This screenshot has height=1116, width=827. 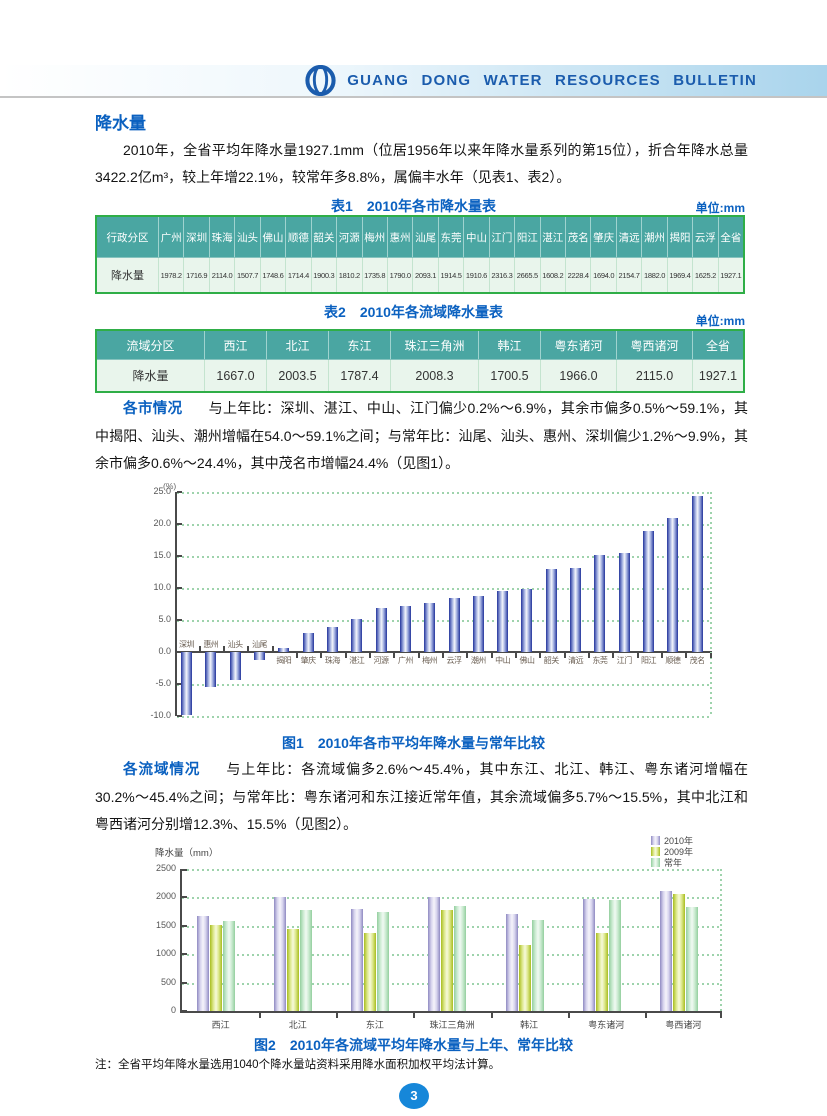 What do you see at coordinates (435, 375) in the screenshot?
I see `table2-cell: 2008.3` at bounding box center [435, 375].